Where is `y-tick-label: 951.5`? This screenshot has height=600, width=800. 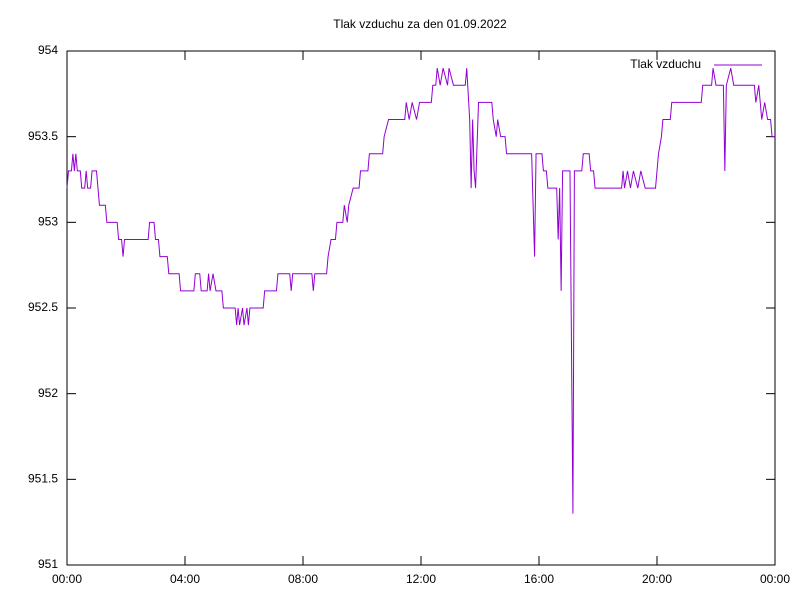
y-tick-label: 951.5 is located at coordinates (43, 479).